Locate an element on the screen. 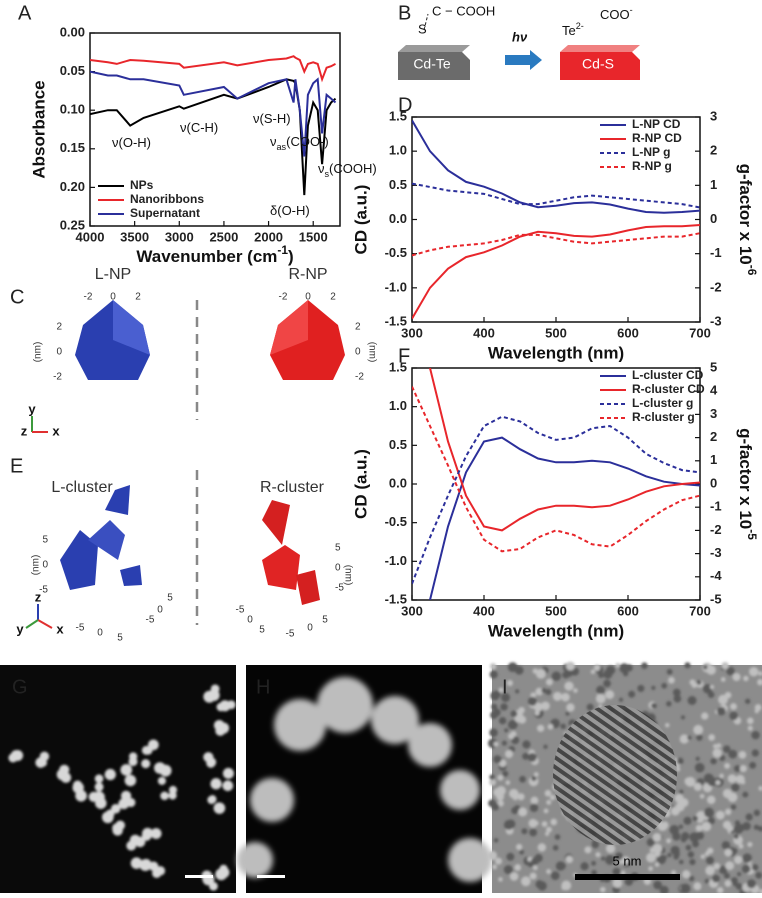  x-tick-label: 700 is located at coordinates (700, 332).